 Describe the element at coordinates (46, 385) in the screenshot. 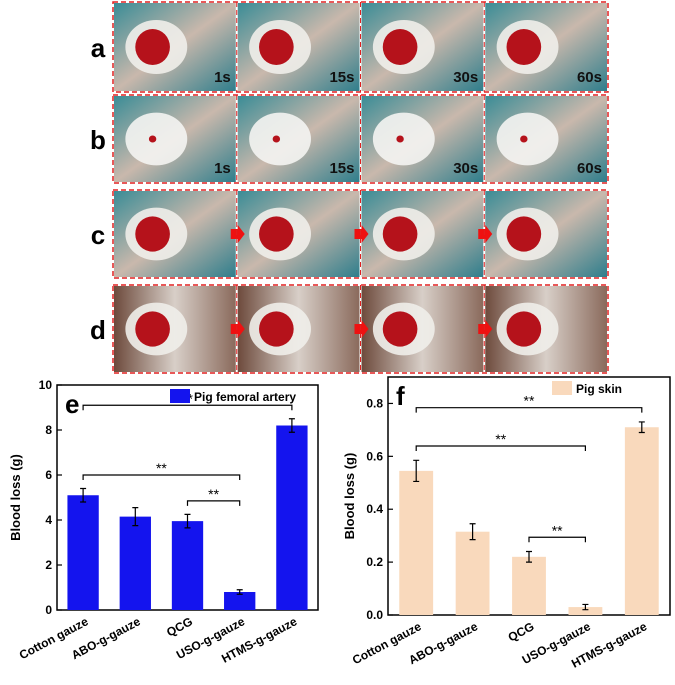

I see `y-tick-label: 10` at that location.